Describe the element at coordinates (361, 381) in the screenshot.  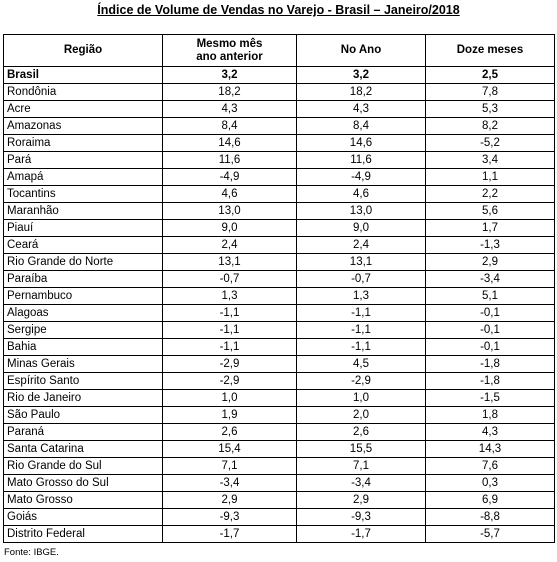
I see `year-cell: -2,9` at that location.